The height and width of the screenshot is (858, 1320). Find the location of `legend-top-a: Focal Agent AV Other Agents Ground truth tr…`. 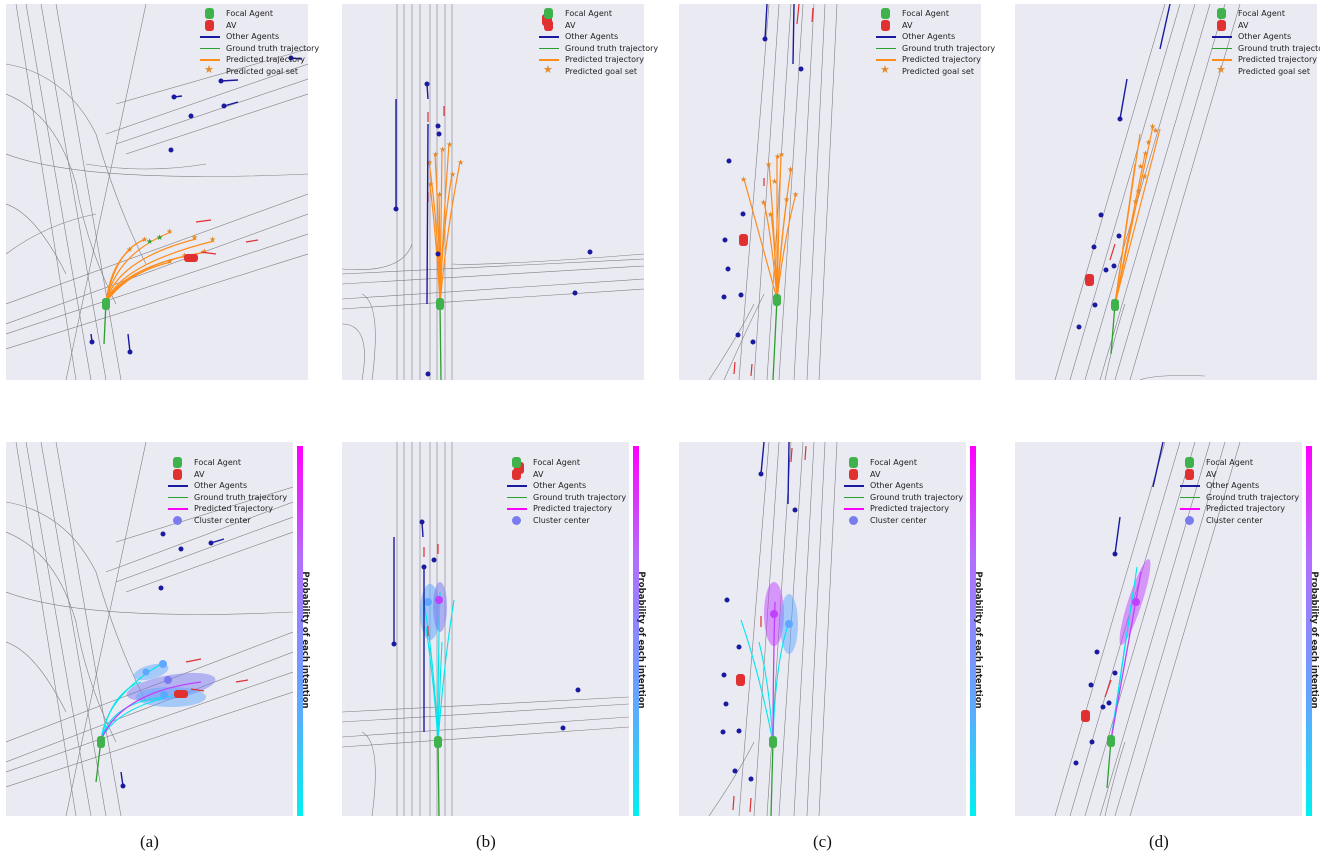

legend-top-a: Focal Agent AV Other Agents Ground truth tr… is located at coordinates (258, 42).